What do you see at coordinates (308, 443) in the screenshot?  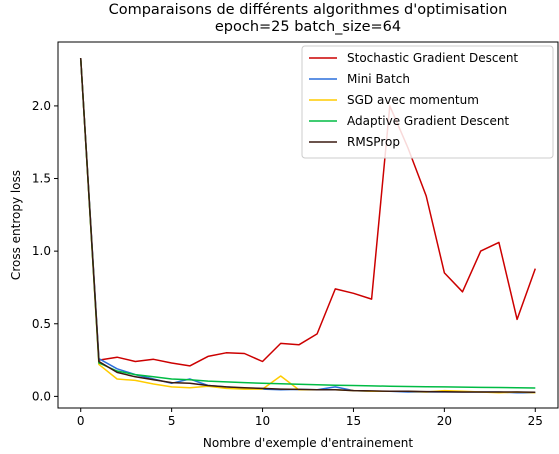 I see `x-axis-label: Nombre d'exemple d'entrainement` at bounding box center [308, 443].